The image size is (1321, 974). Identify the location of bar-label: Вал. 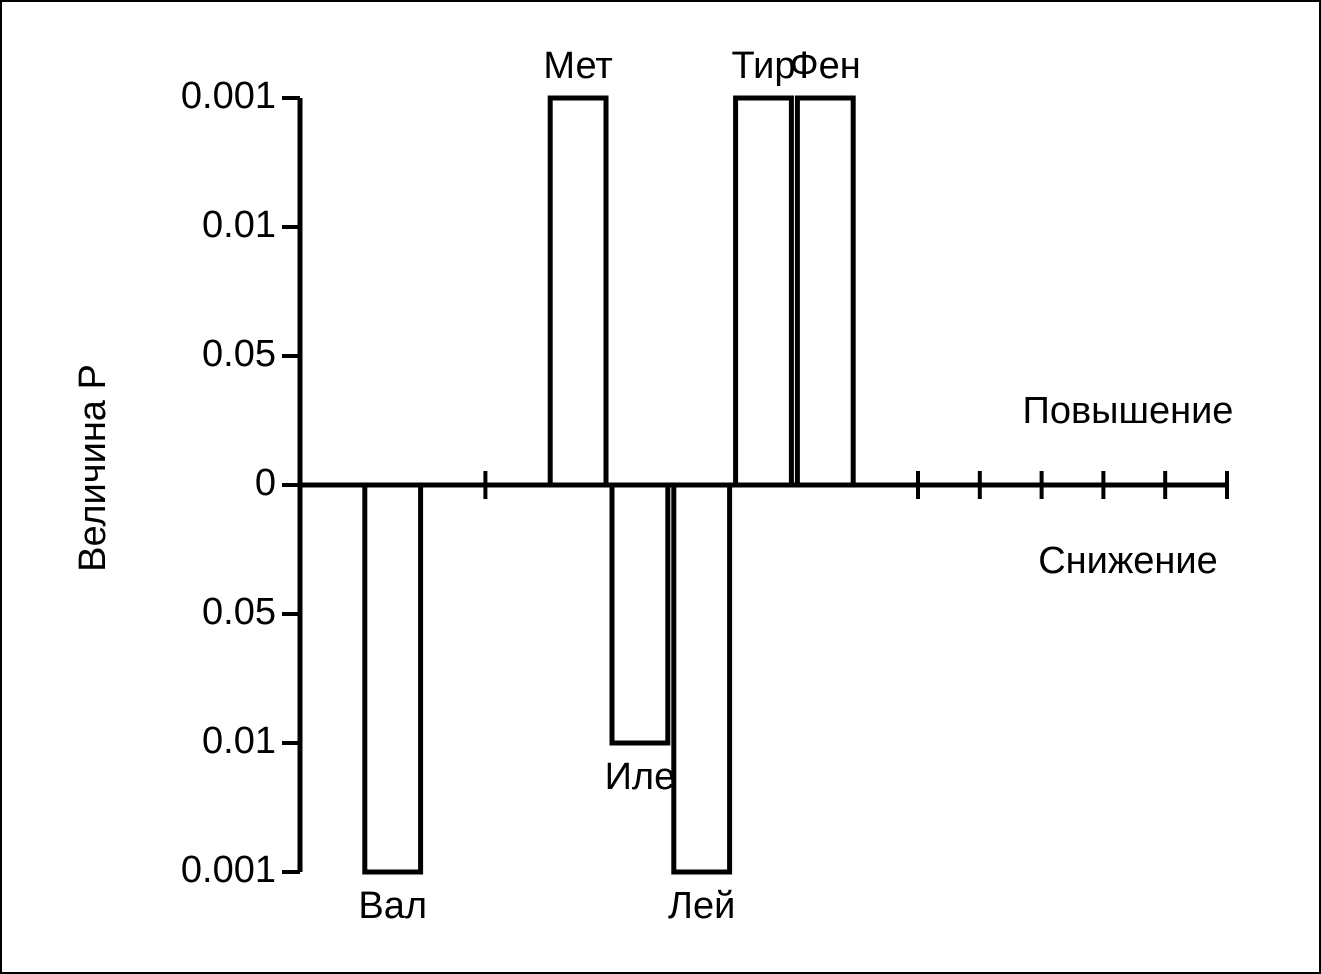
(392, 906).